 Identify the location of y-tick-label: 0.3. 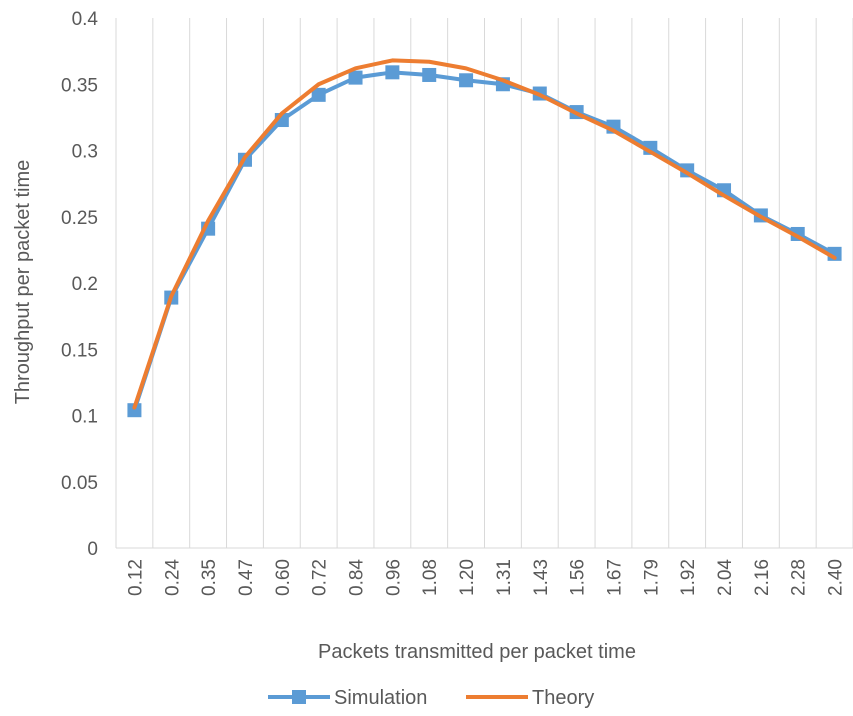
(85, 152).